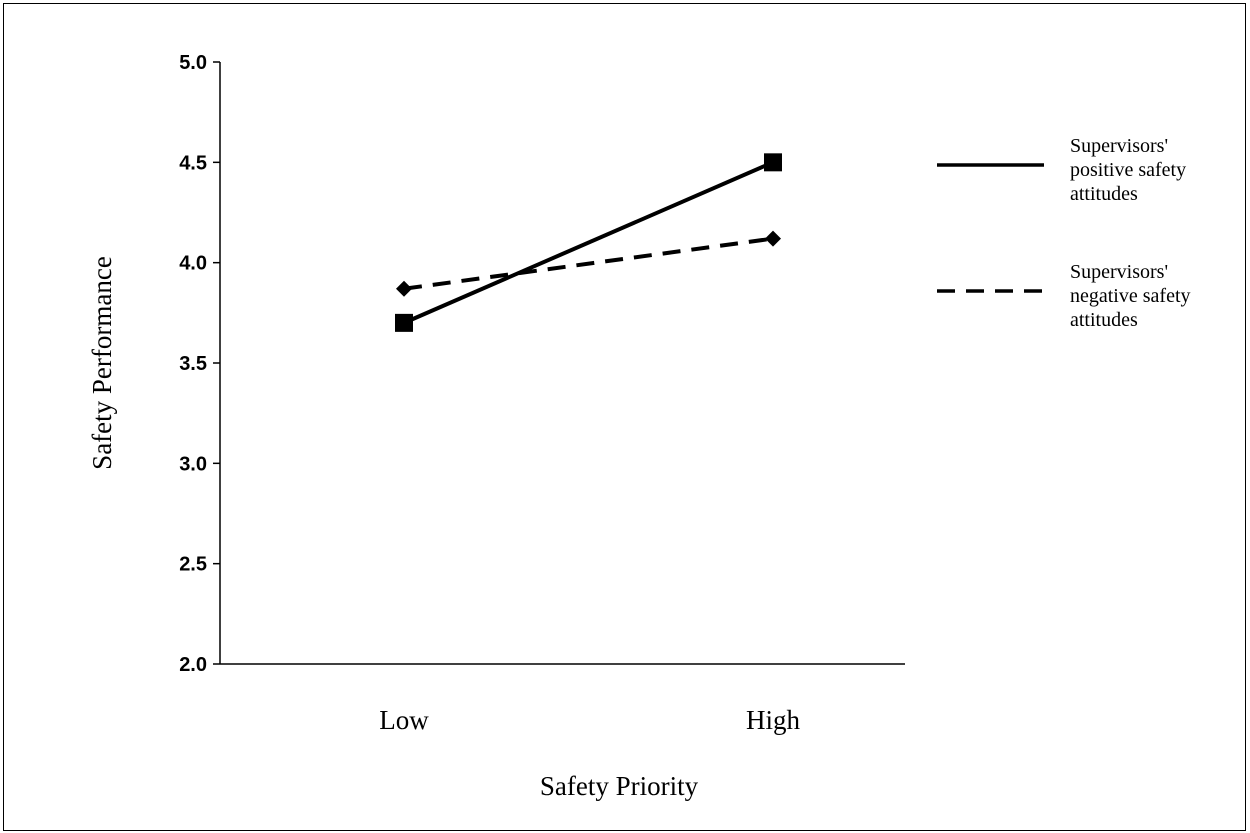 Image resolution: width=1250 pixels, height=833 pixels. What do you see at coordinates (619, 786) in the screenshot?
I see `x-axis-title: Safety Priority` at bounding box center [619, 786].